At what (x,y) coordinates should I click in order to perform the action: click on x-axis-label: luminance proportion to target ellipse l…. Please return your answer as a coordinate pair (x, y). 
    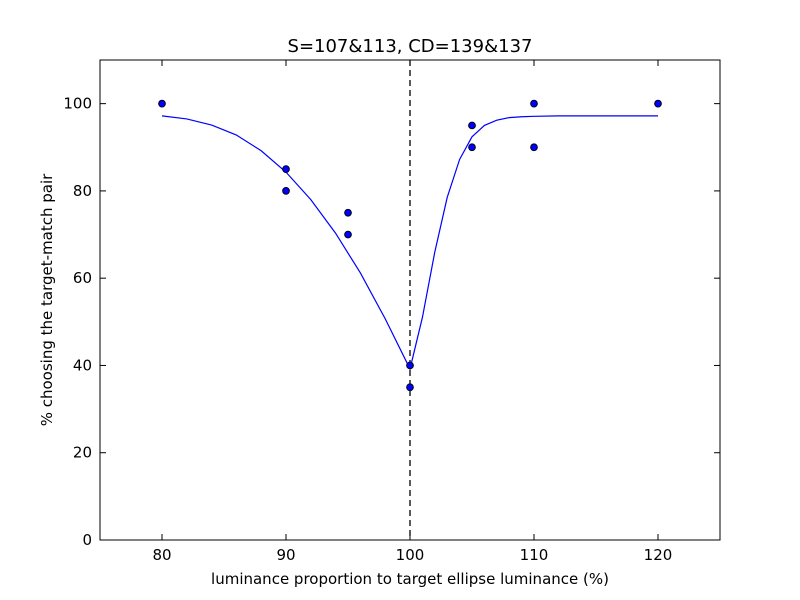
    Looking at the image, I should click on (410, 579).